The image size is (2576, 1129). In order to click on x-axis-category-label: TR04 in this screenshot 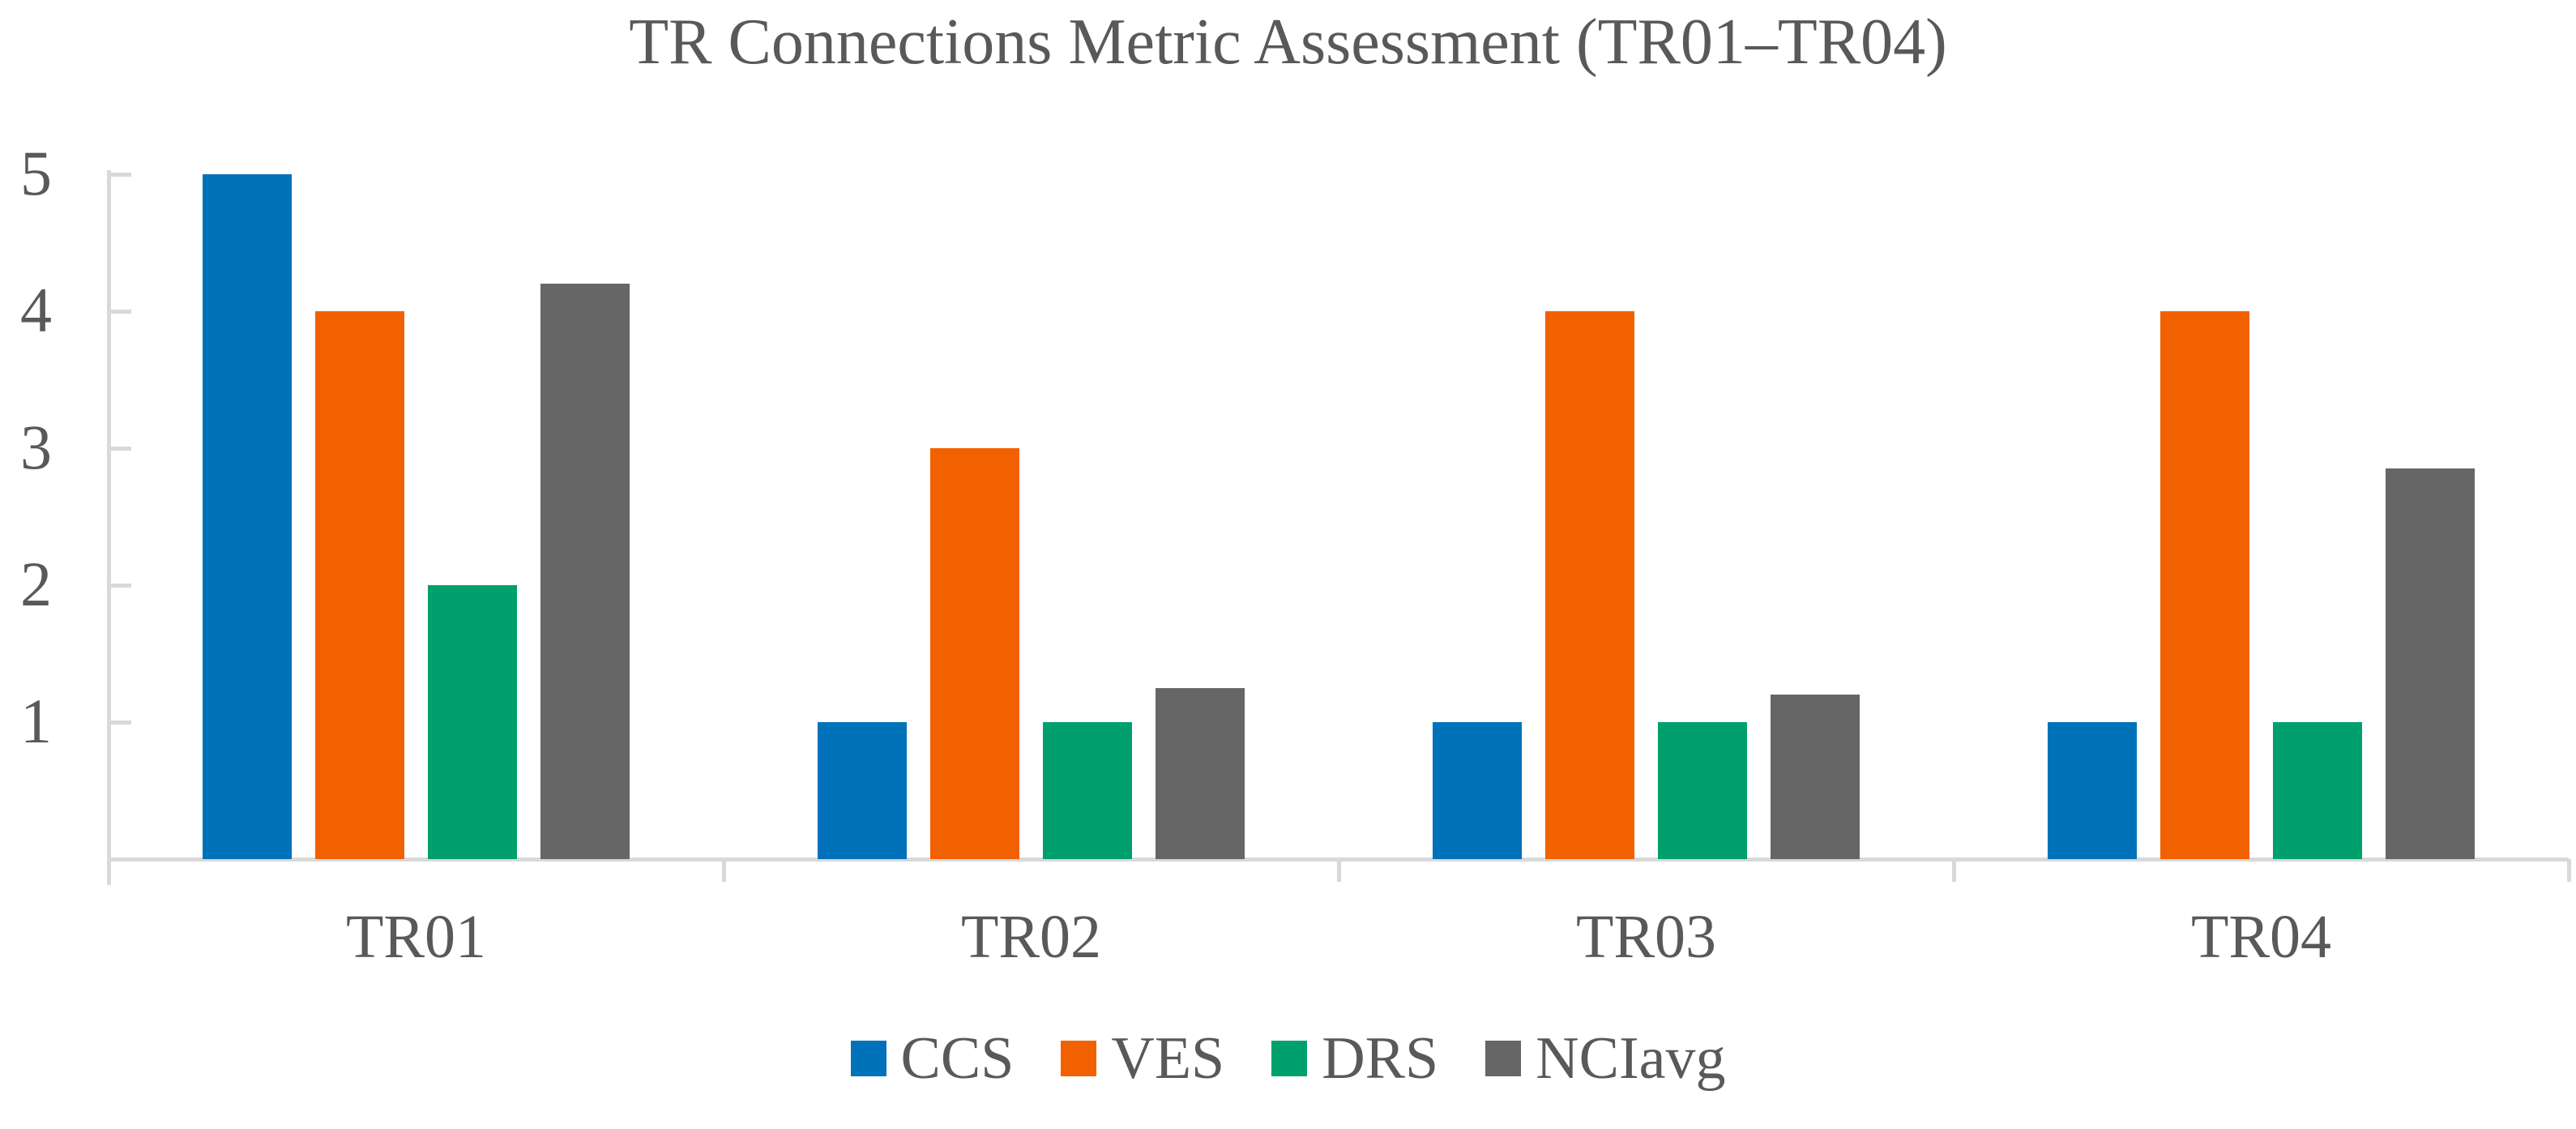, I will do `click(2261, 937)`.